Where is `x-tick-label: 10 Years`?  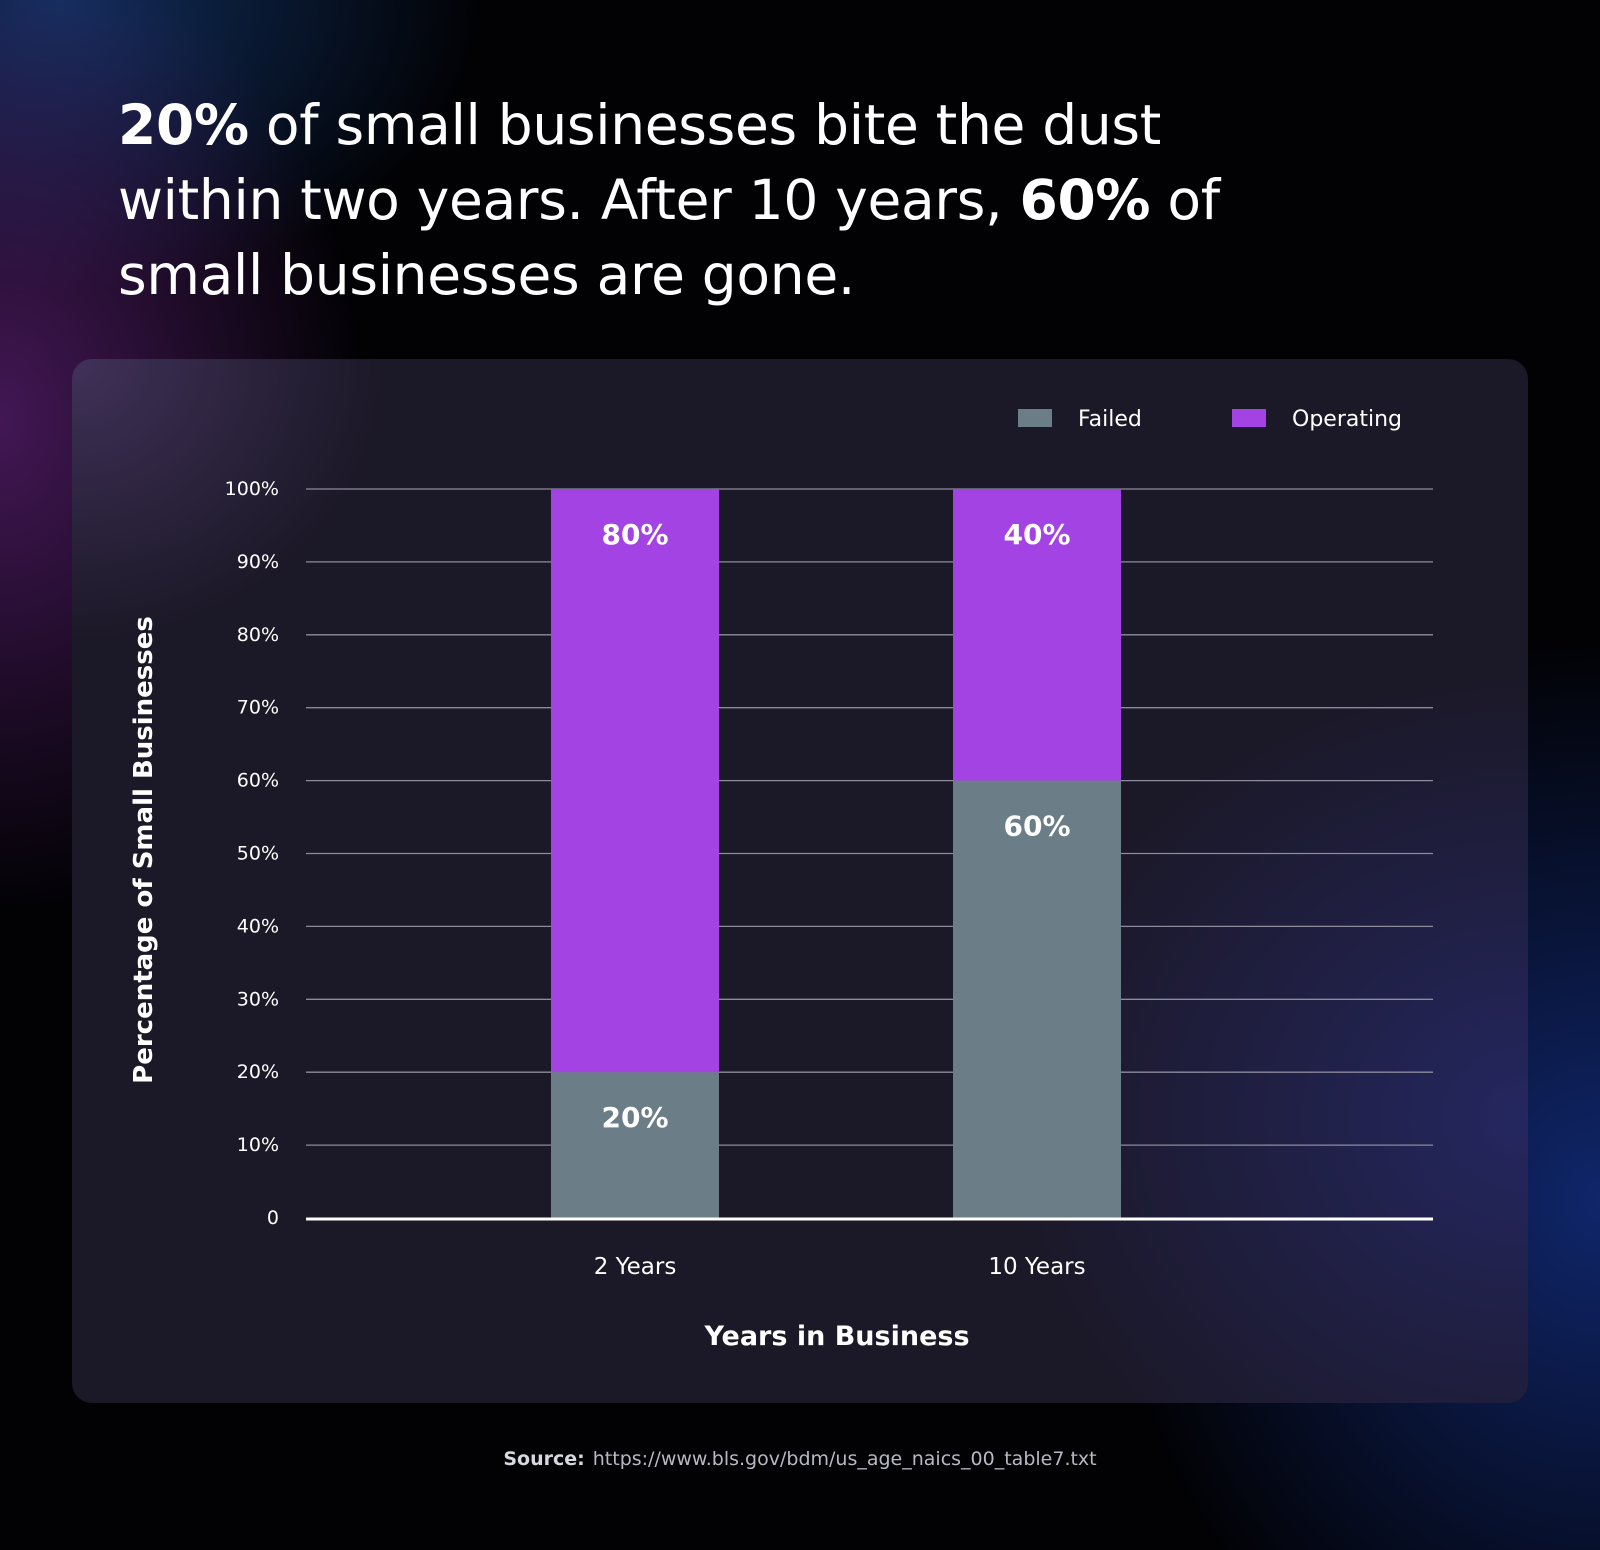
x-tick-label: 10 Years is located at coordinates (1036, 1267).